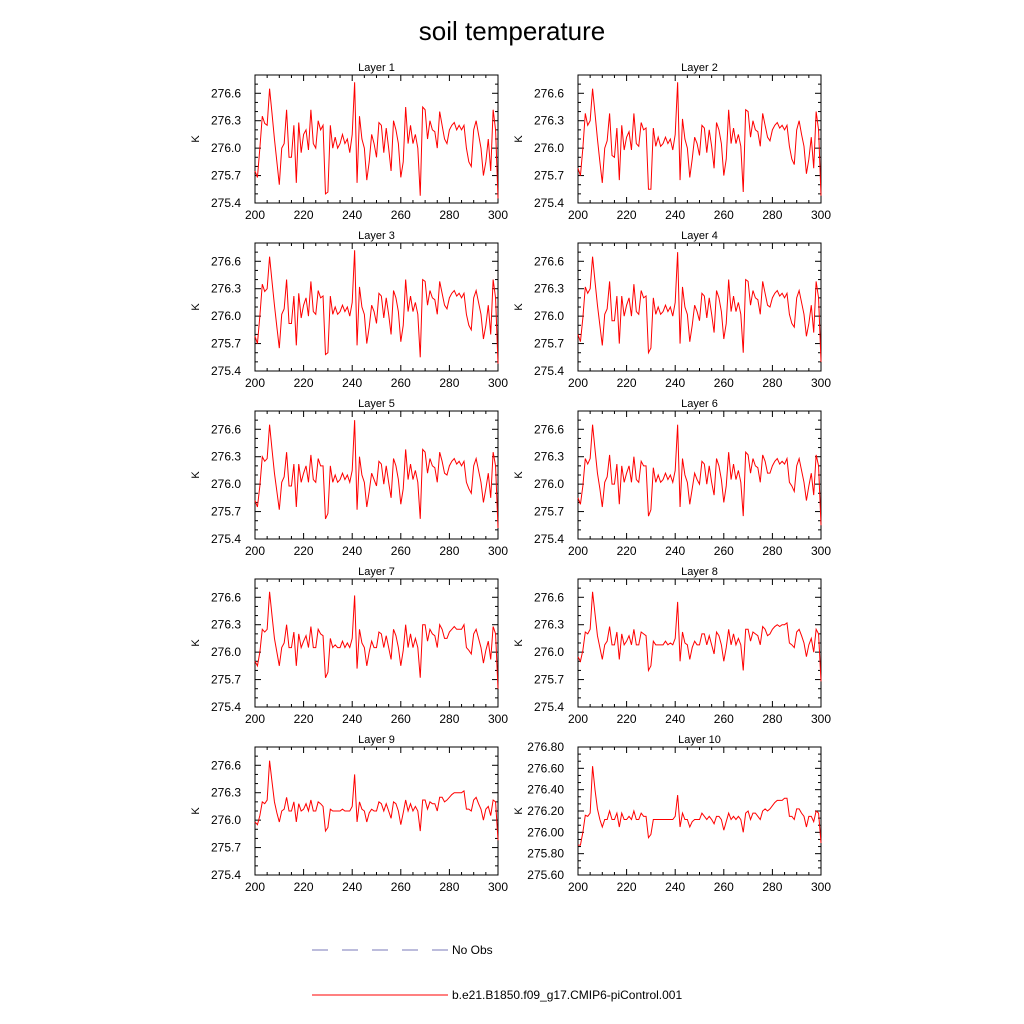 This screenshot has width=1024, height=1024. Describe the element at coordinates (376, 572) in the screenshot. I see `panel-title: Layer 7` at that location.